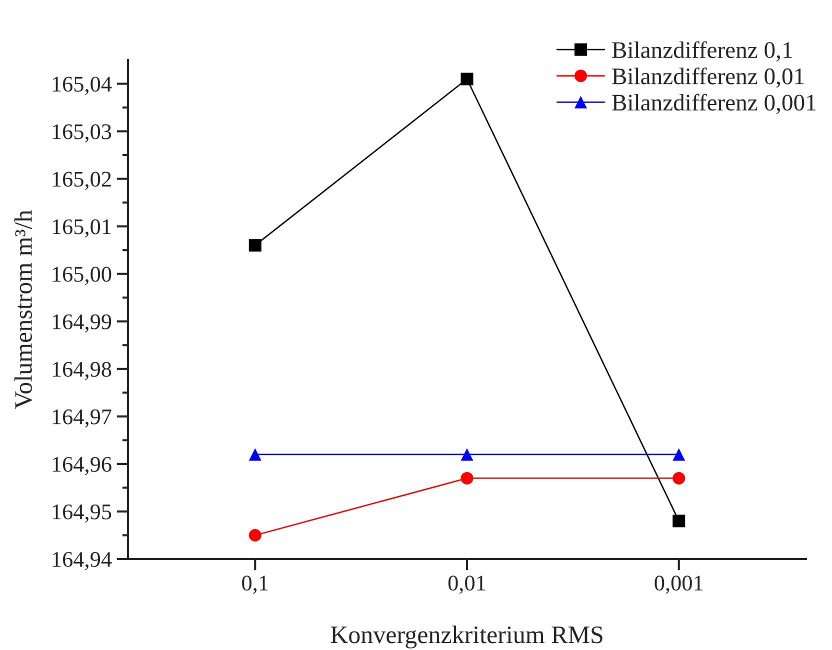 Image resolution: width=832 pixels, height=650 pixels. Describe the element at coordinates (82, 418) in the screenshot. I see `y-tick-label: 164,97` at that location.